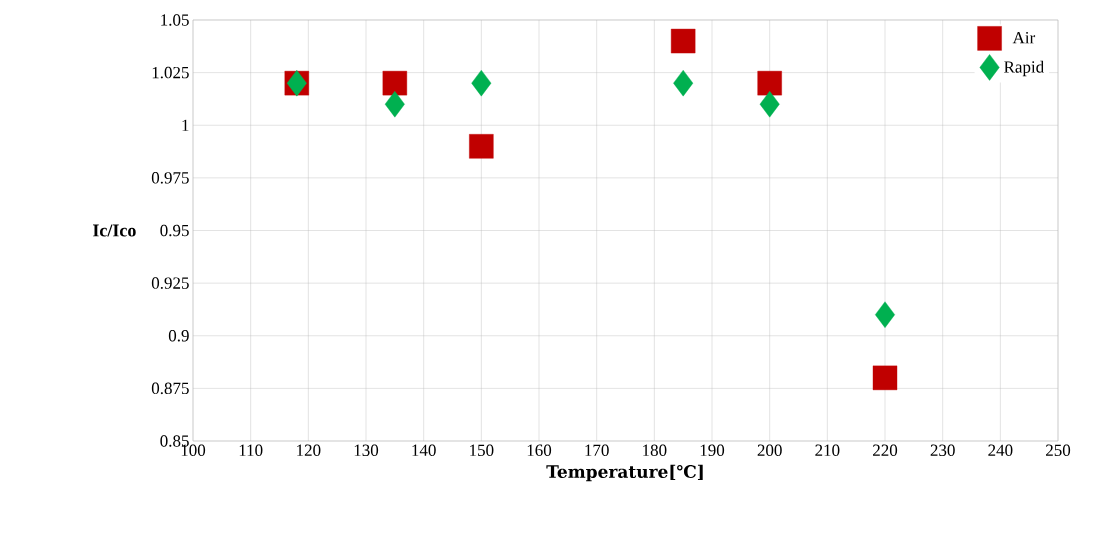 The height and width of the screenshot is (540, 1093). Describe the element at coordinates (309, 450) in the screenshot. I see `x-tick-label: 120` at that location.